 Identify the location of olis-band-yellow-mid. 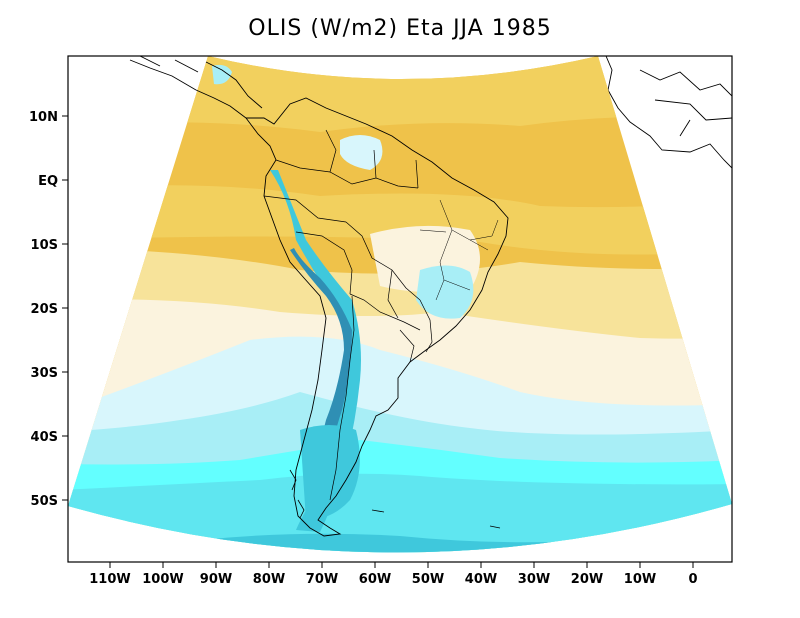
(400, 220).